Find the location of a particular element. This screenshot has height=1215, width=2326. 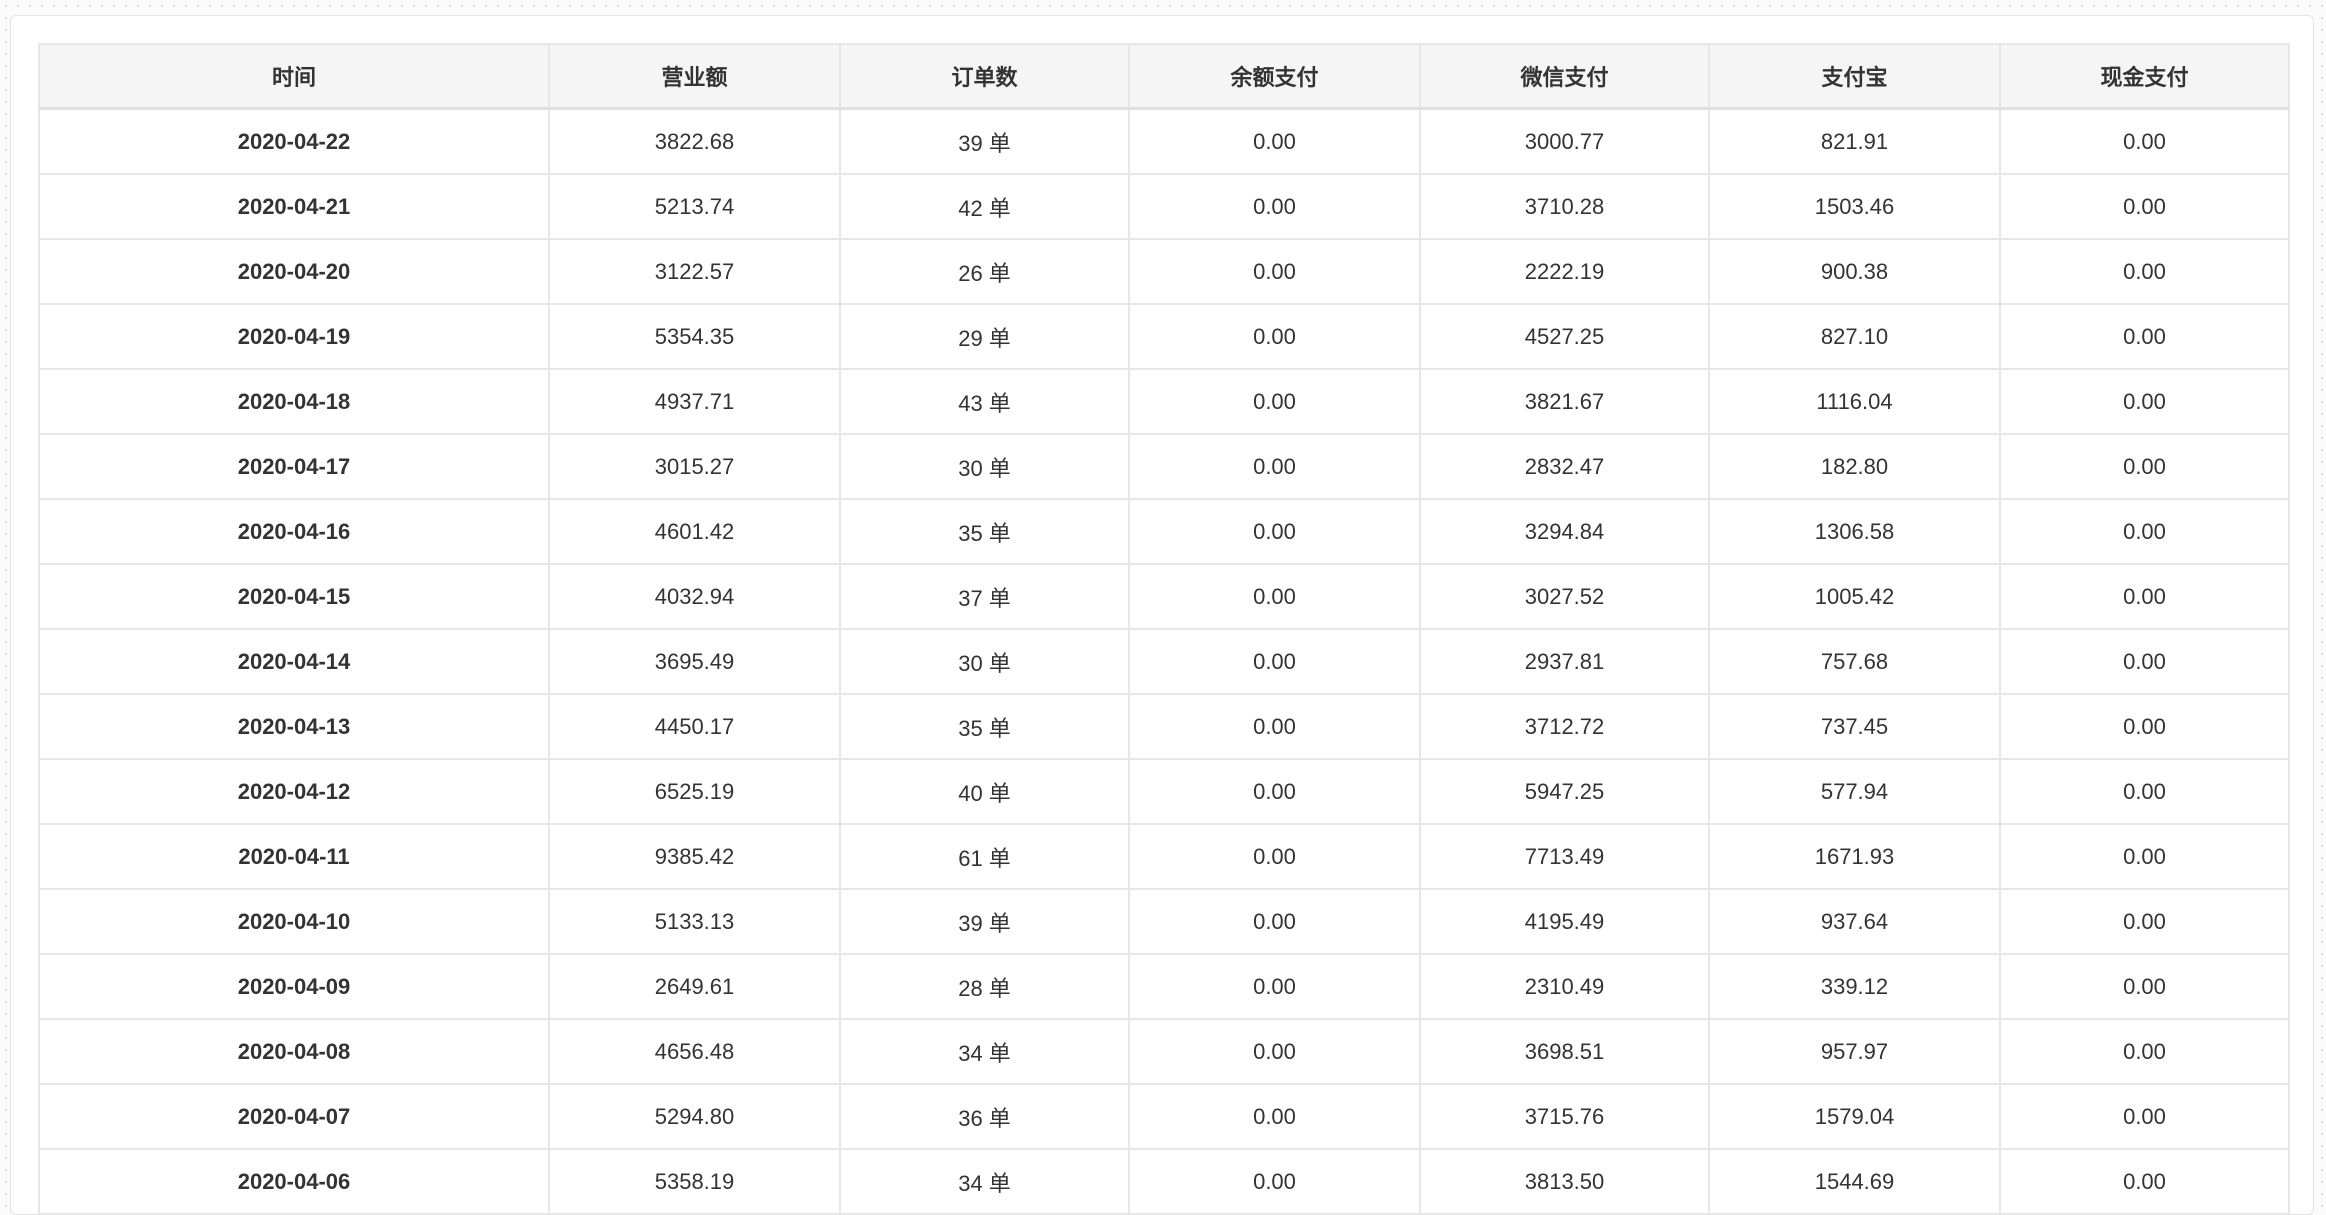

cell-wechat-payment: 2222.19 is located at coordinates (1564, 271).